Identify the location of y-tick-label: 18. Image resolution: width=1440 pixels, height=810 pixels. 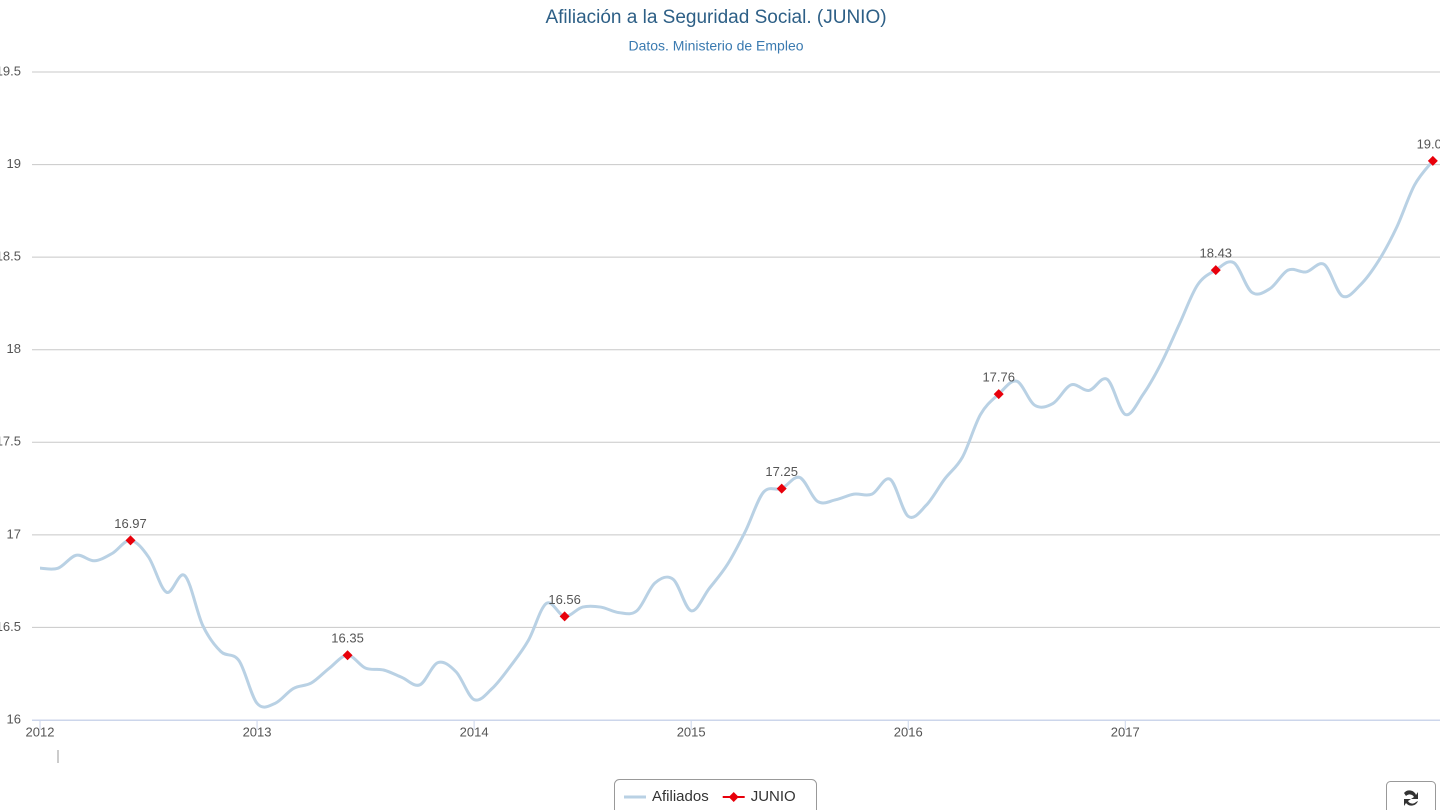
(14, 348).